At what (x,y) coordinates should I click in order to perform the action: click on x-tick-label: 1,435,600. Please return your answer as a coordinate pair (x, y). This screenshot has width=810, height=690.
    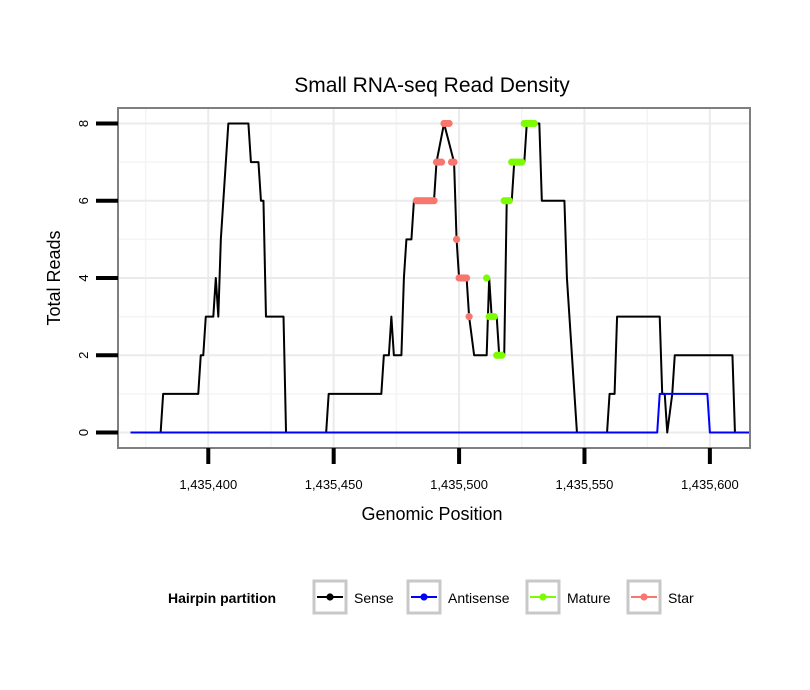
    Looking at the image, I should click on (710, 484).